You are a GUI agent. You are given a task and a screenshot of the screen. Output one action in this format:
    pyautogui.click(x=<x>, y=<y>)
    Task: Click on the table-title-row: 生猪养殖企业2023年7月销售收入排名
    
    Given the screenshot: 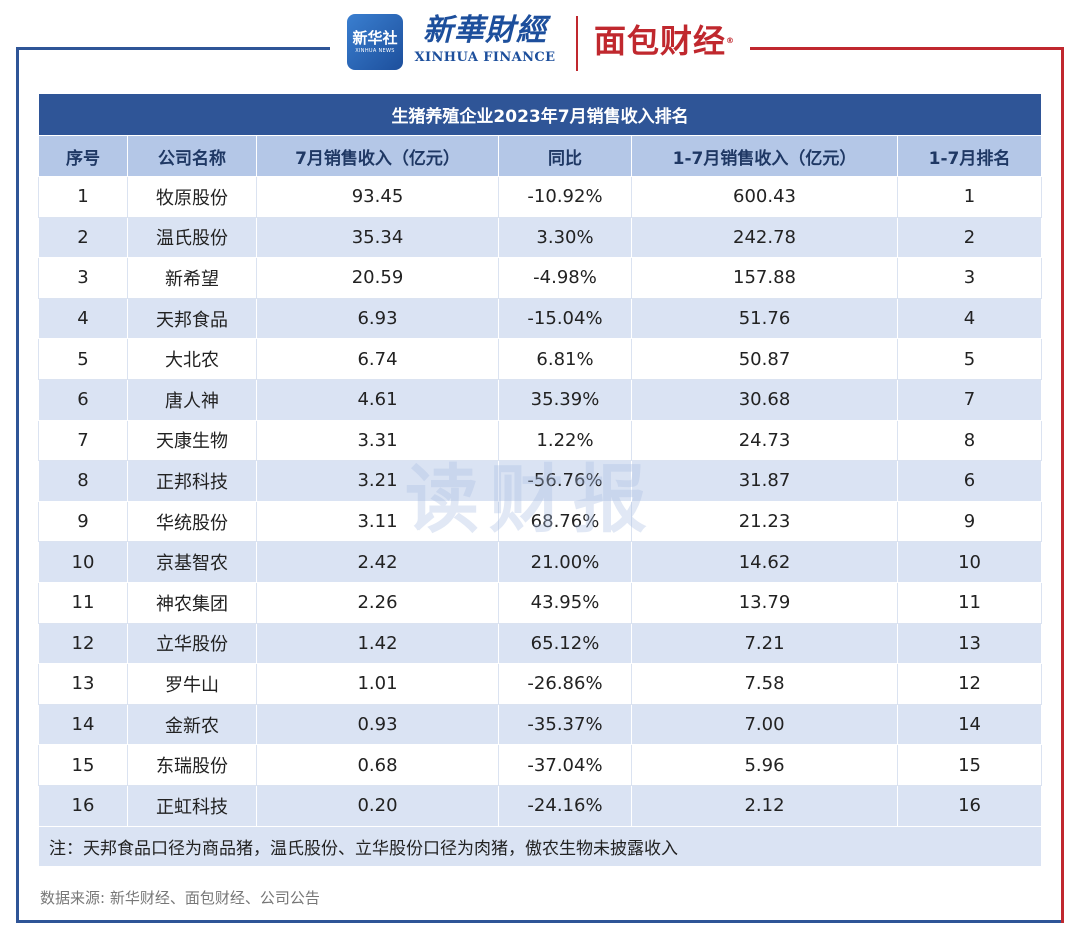 What is the action you would take?
    pyautogui.click(x=540, y=114)
    